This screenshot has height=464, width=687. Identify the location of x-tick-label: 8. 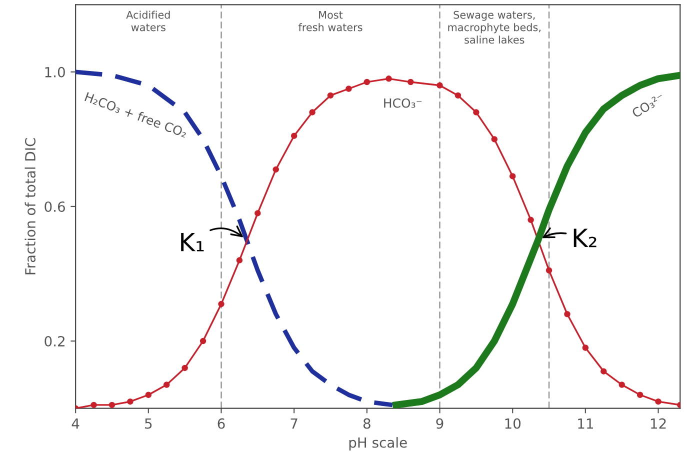
(366, 423).